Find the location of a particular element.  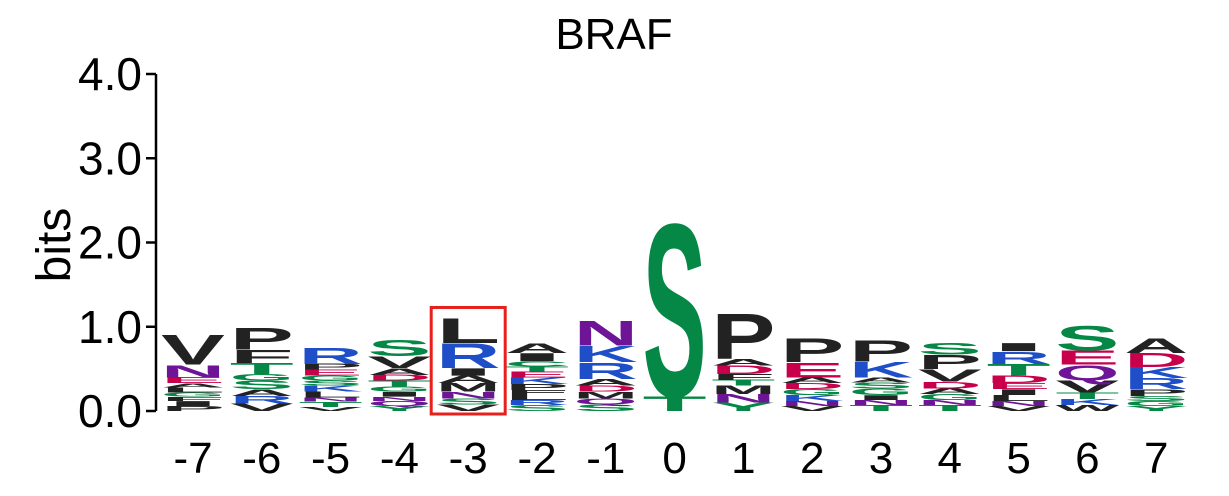

x-axis-tick-labels: -7 -6 -5 -4 -3 -2 -1 0 1 2 3 4 5 6 7 is located at coordinates (670, 458).